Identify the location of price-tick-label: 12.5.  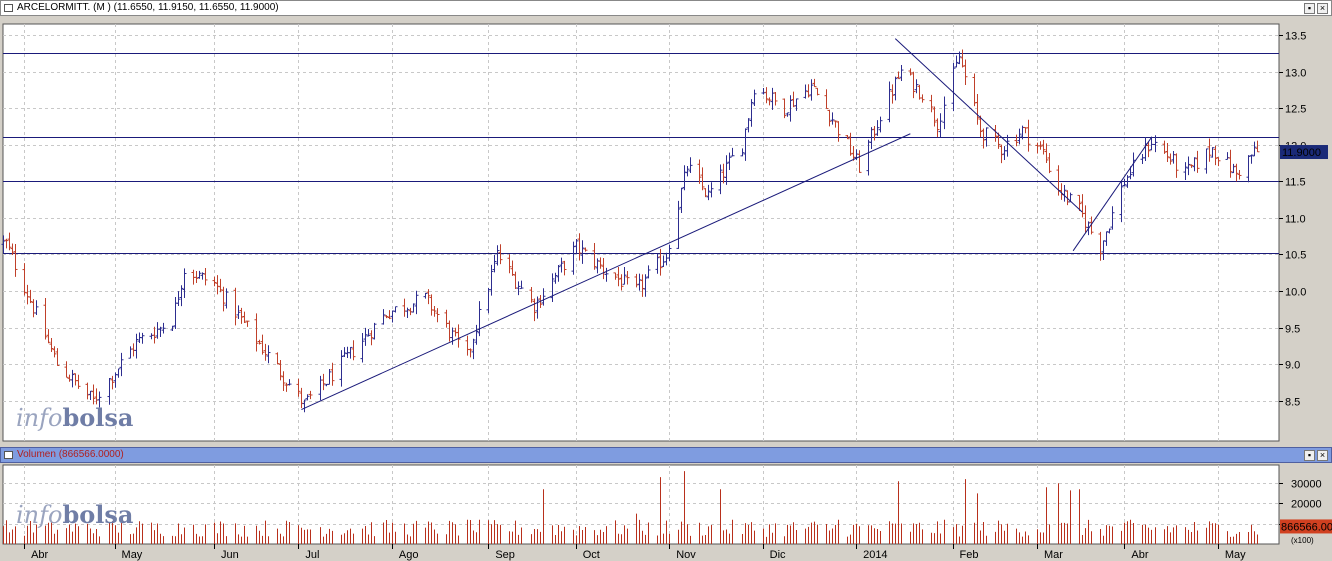
(1295, 110).